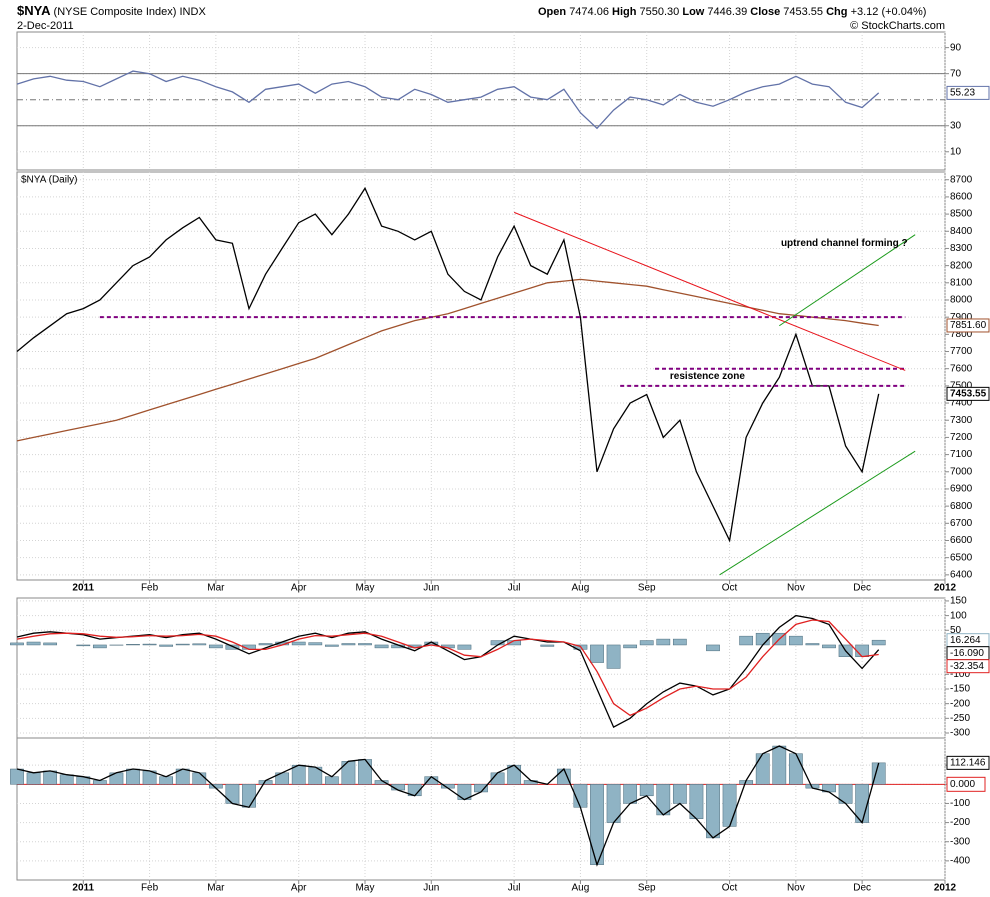 The height and width of the screenshot is (897, 990). Describe the element at coordinates (961, 248) in the screenshot. I see `y-tick-label: 8300` at that location.